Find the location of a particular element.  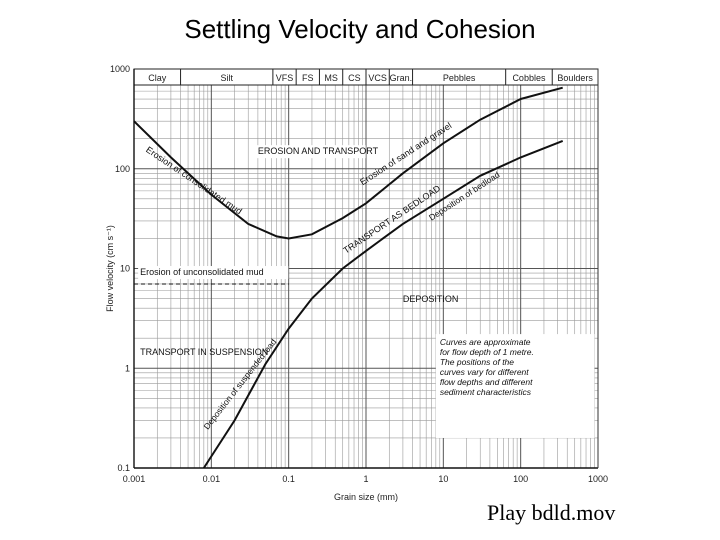

note-line: Curves are approximate is located at coordinates (485, 342).